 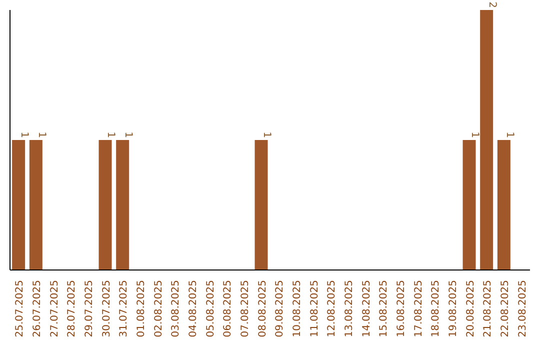 I want to click on x-tick-label: 10.08.2025, so click(x=297, y=309).